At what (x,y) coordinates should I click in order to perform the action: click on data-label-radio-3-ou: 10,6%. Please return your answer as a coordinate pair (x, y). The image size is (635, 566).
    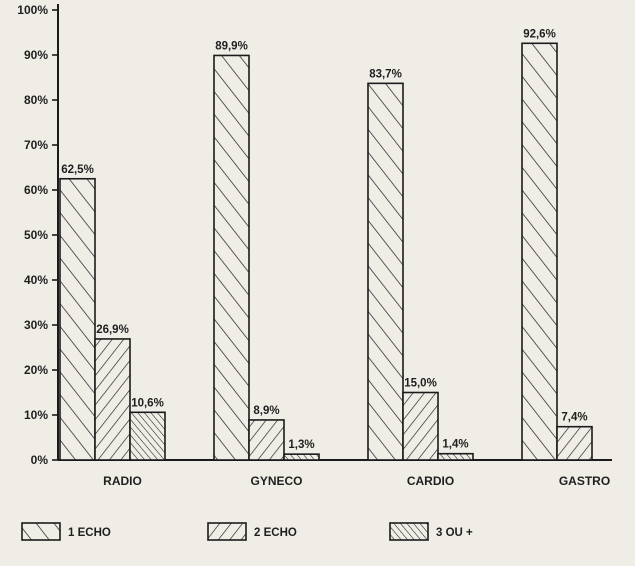
    Looking at the image, I should click on (147, 403).